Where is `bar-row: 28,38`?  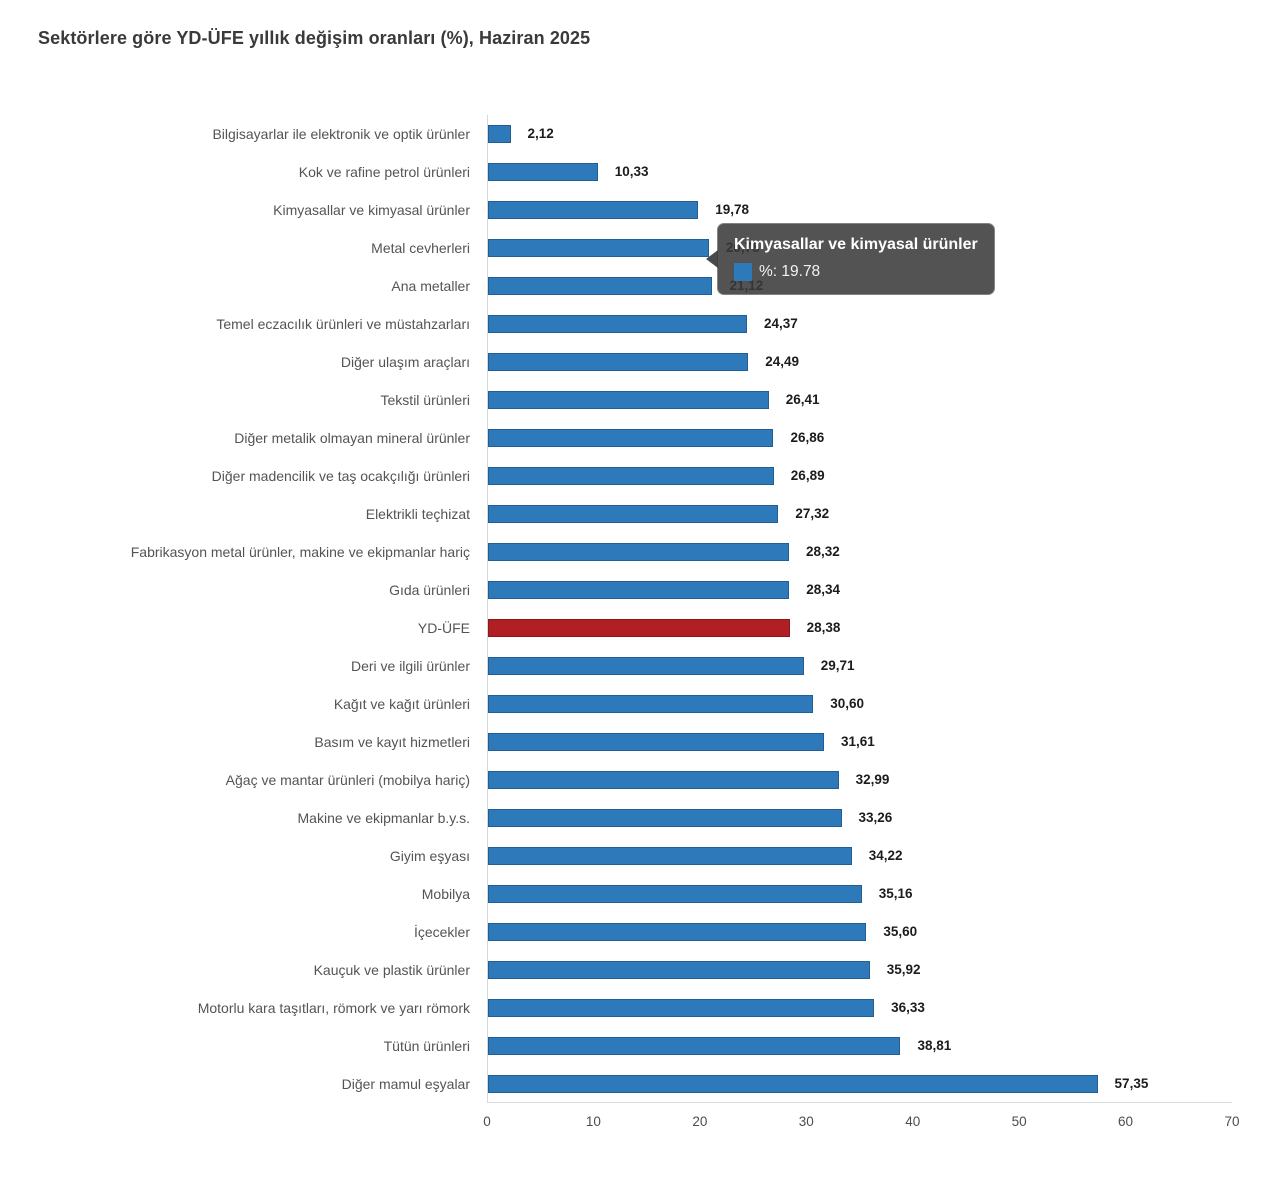
bar-row: 28,38 is located at coordinates (860, 628).